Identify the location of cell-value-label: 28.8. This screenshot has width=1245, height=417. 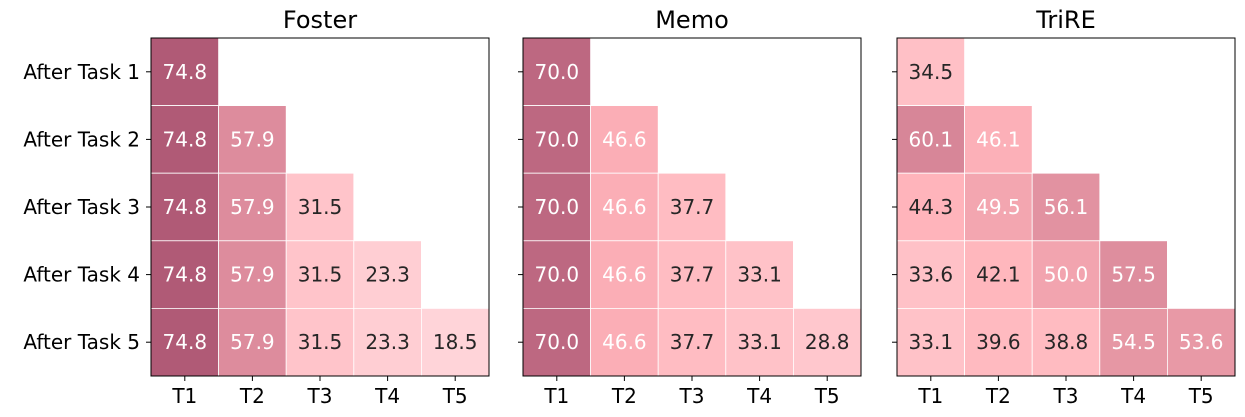
(827, 342).